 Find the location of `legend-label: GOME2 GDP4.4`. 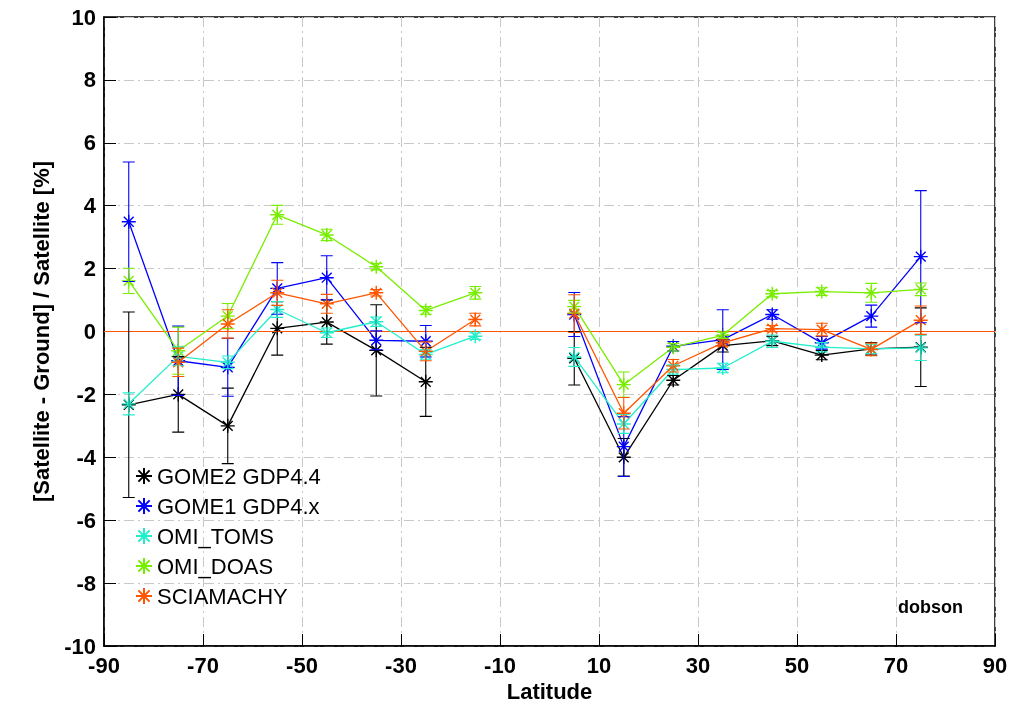

legend-label: GOME2 GDP4.4 is located at coordinates (239, 476).